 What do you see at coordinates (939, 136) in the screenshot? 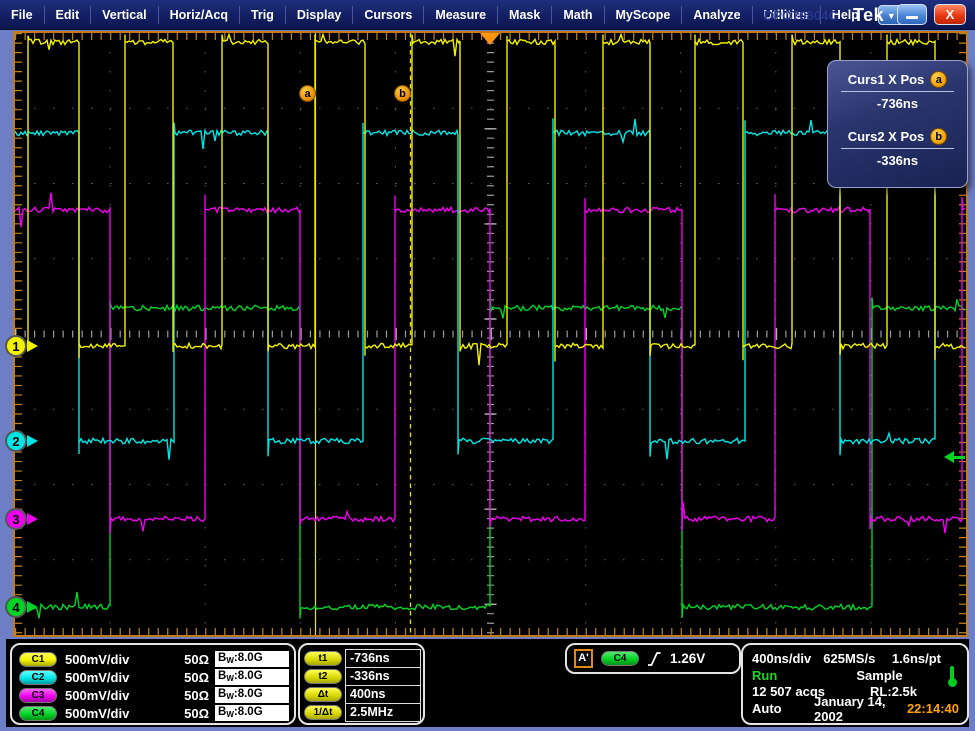
I see `cursor-b-badge-icon: b` at bounding box center [939, 136].